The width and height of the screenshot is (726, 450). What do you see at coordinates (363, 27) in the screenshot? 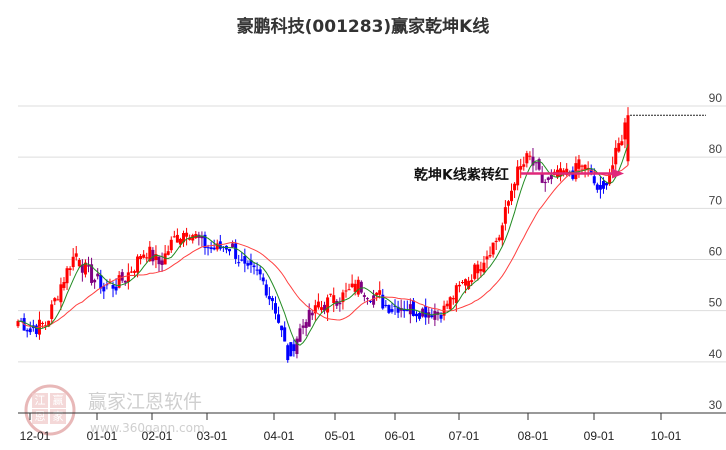
I see `chart-title: 豪鹏科技(001283)赢家乾坤K线` at bounding box center [363, 27].